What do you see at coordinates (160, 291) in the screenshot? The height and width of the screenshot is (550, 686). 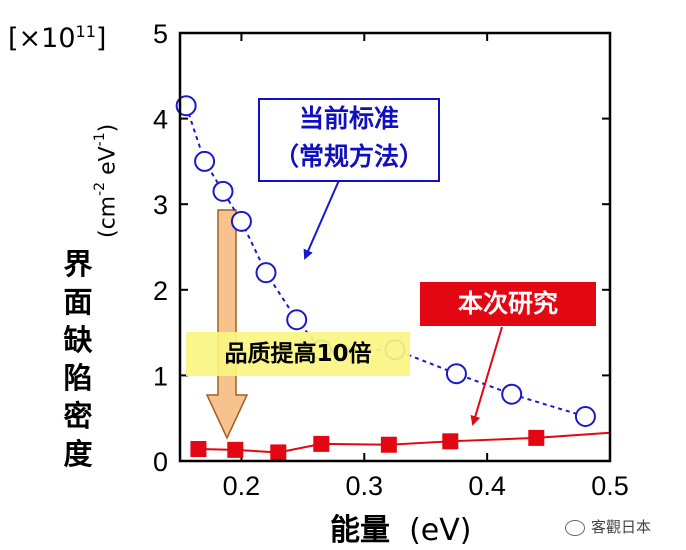 I see `y-tick-label: 2` at bounding box center [160, 291].